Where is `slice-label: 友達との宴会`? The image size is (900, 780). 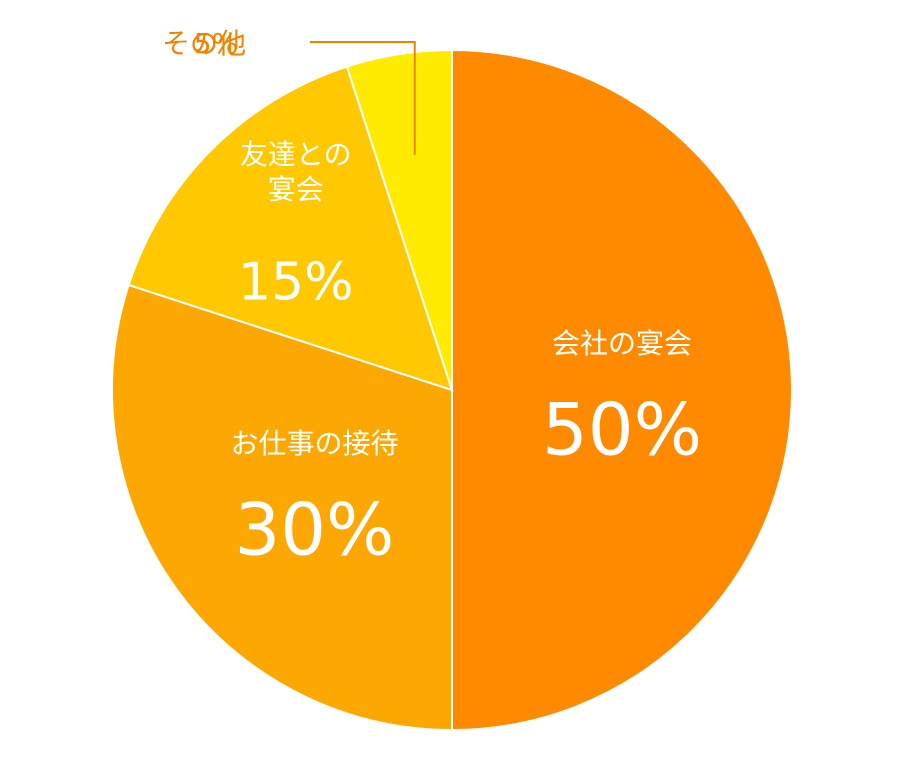 slice-label: 友達との宴会 is located at coordinates (296, 172).